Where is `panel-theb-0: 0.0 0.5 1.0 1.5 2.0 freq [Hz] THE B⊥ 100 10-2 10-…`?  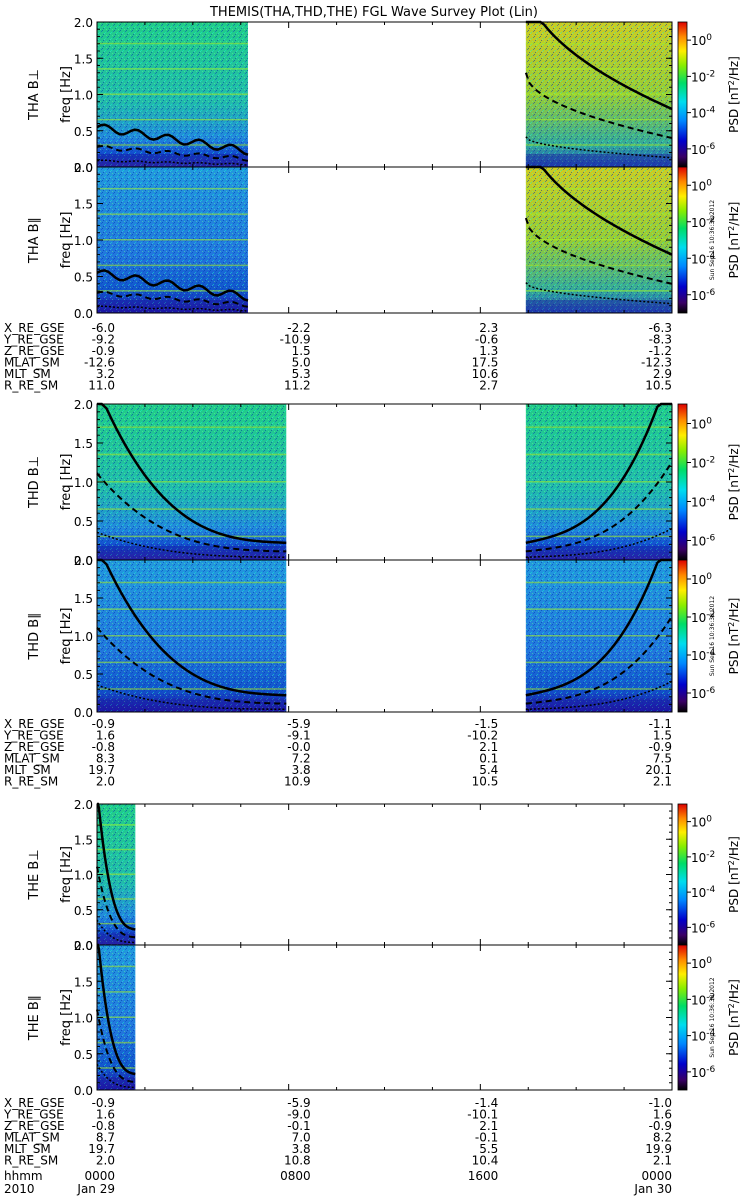
panel-theb-0: 0.0 0.5 1.0 1.5 2.0 freq [Hz] THE B⊥ 100 10-2 10-… is located at coordinates (384, 875).